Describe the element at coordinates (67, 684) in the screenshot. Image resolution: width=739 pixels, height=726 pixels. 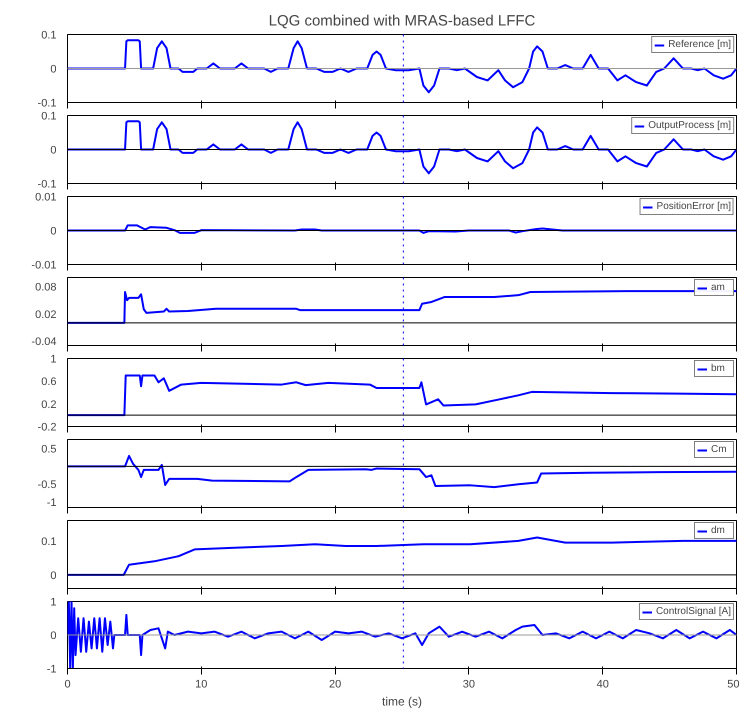
I see `x-tick-label: 0` at that location.